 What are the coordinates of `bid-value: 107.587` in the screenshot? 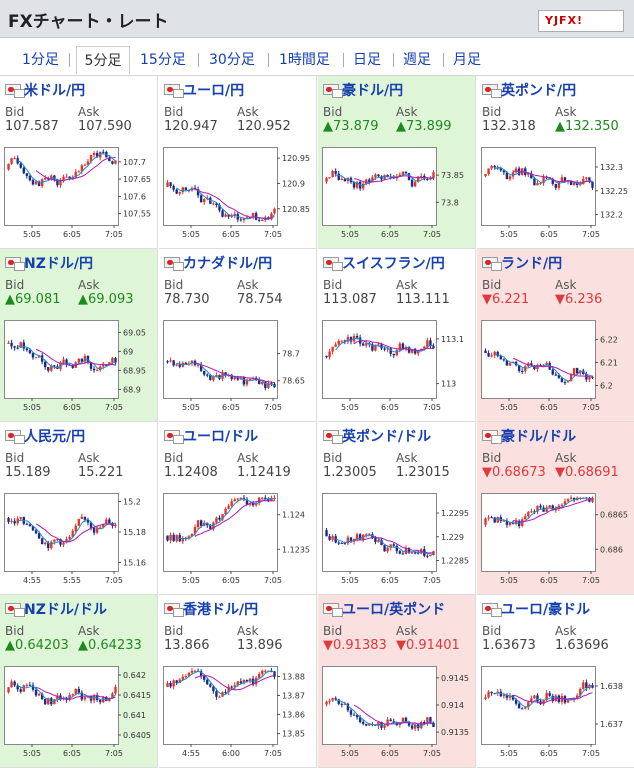 It's located at (32, 126).